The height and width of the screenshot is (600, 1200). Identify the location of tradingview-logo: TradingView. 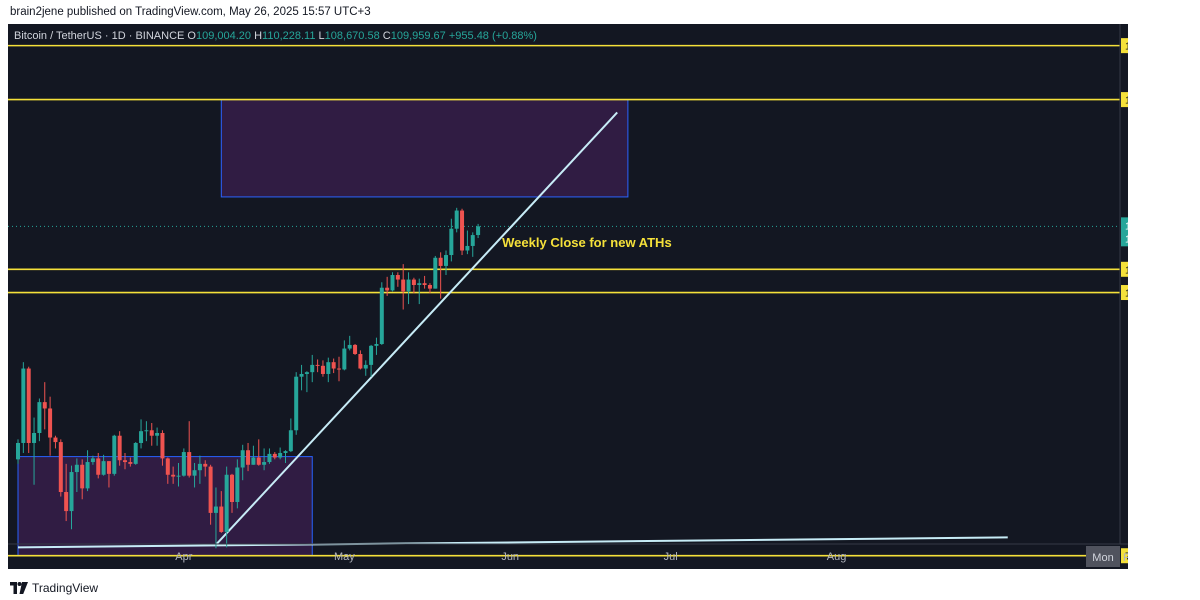
(54, 588).